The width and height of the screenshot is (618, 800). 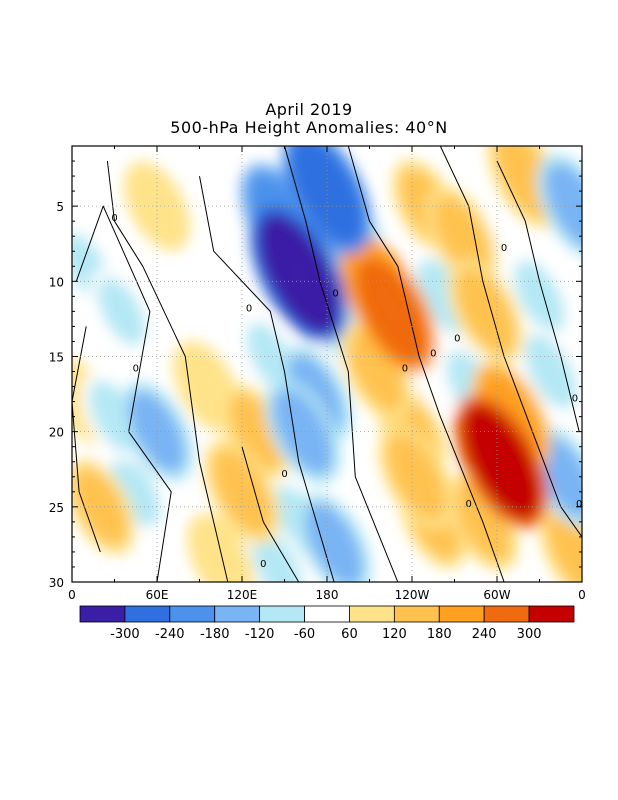 I want to click on x-tick-label: 120E, so click(x=242, y=595).